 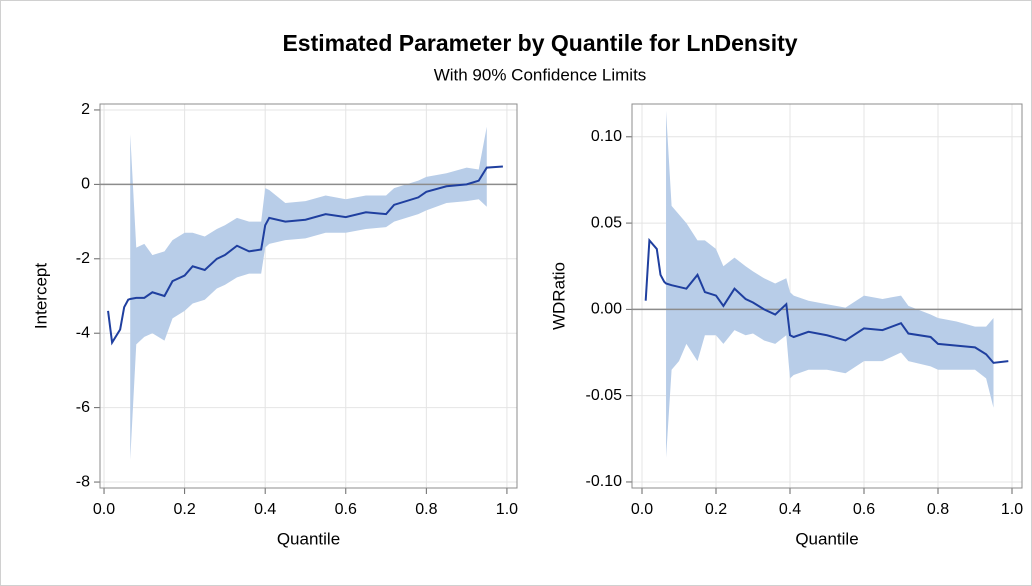 What do you see at coordinates (606, 222) in the screenshot?
I see `y-tick-label: 0.05` at bounding box center [606, 222].